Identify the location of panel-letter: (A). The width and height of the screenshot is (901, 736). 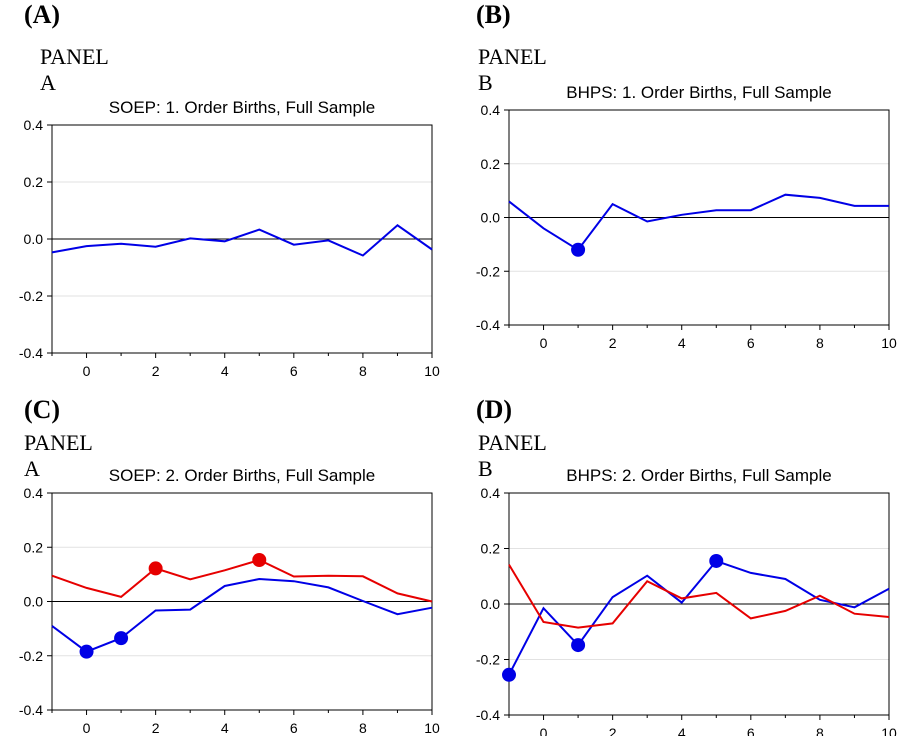
(42, 14).